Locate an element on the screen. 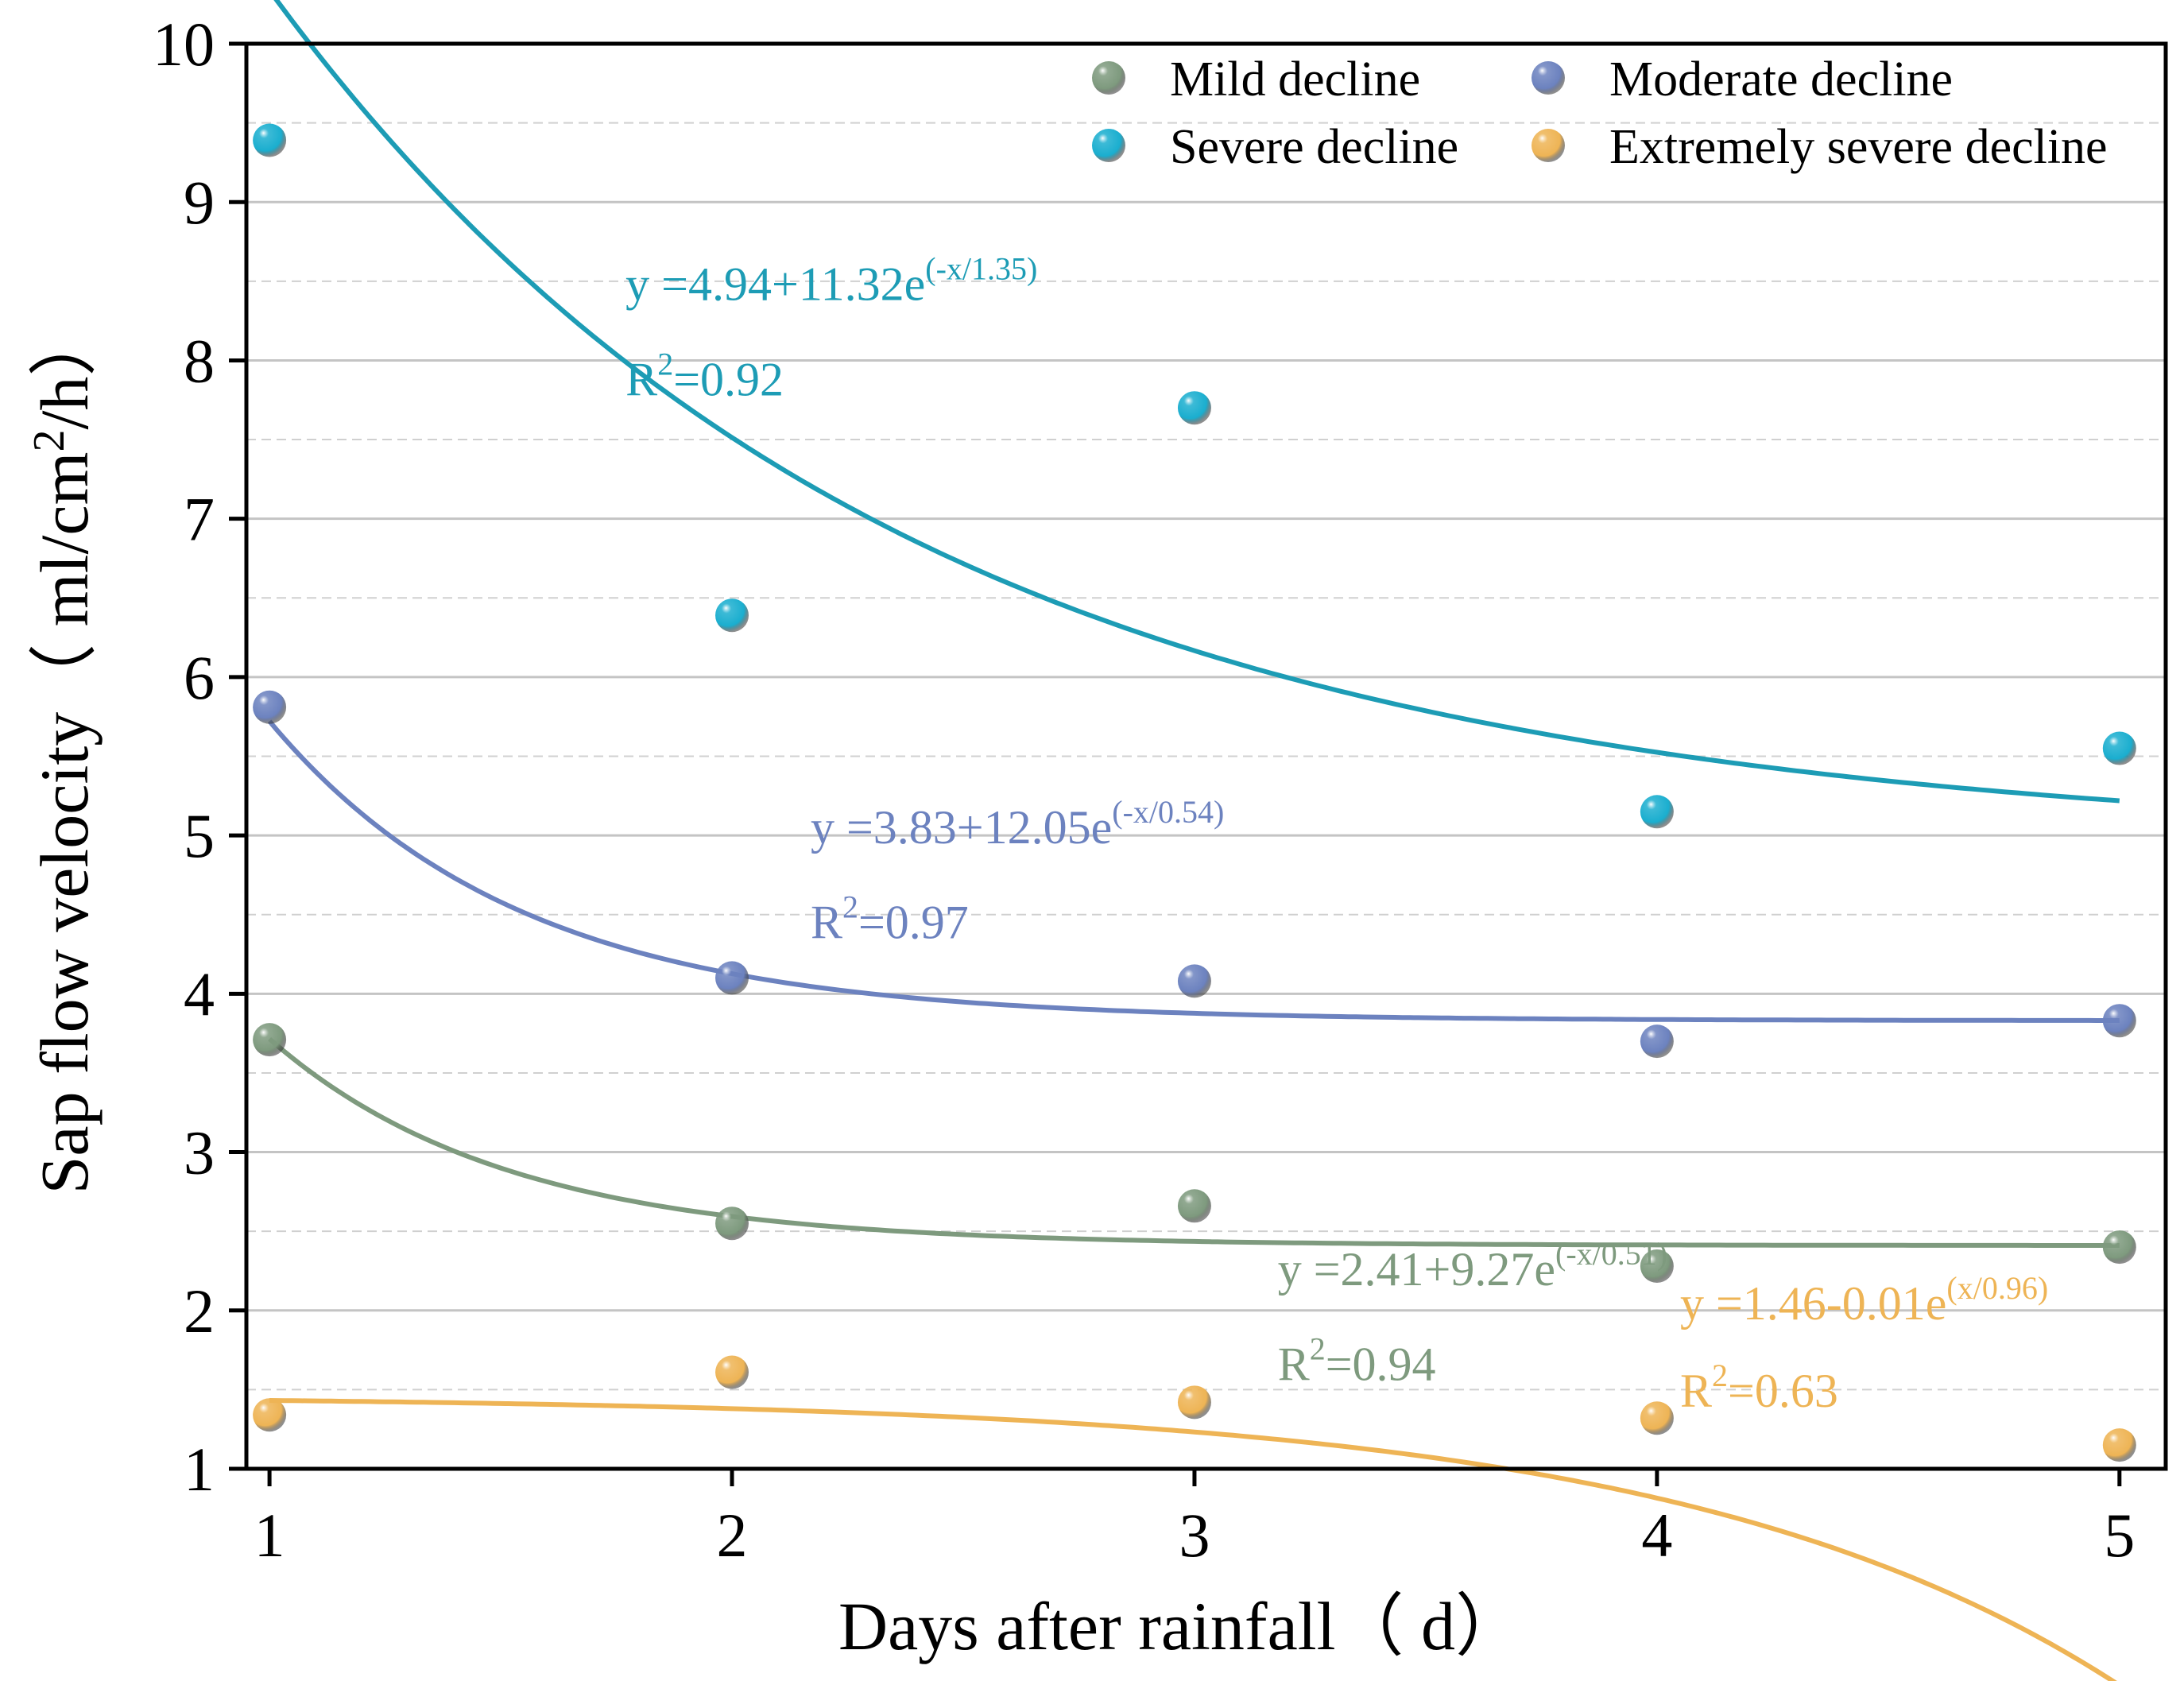 The height and width of the screenshot is (1681, 2184). y-tick-label: 7 is located at coordinates (199, 519).